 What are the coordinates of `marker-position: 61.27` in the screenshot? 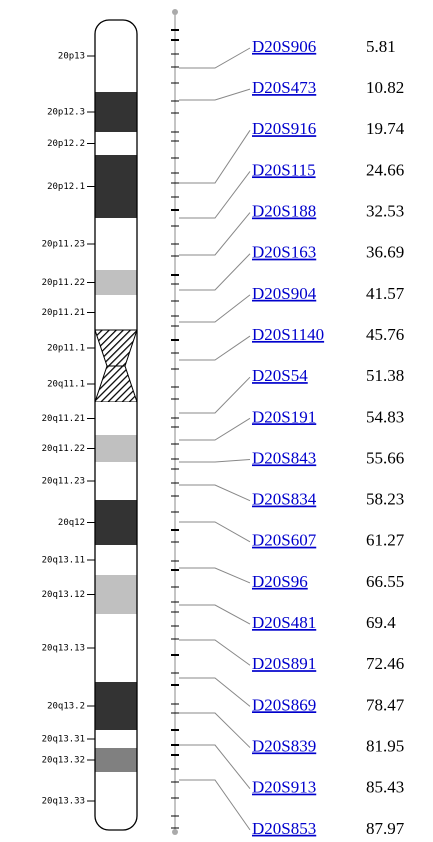 It's located at (385, 540).